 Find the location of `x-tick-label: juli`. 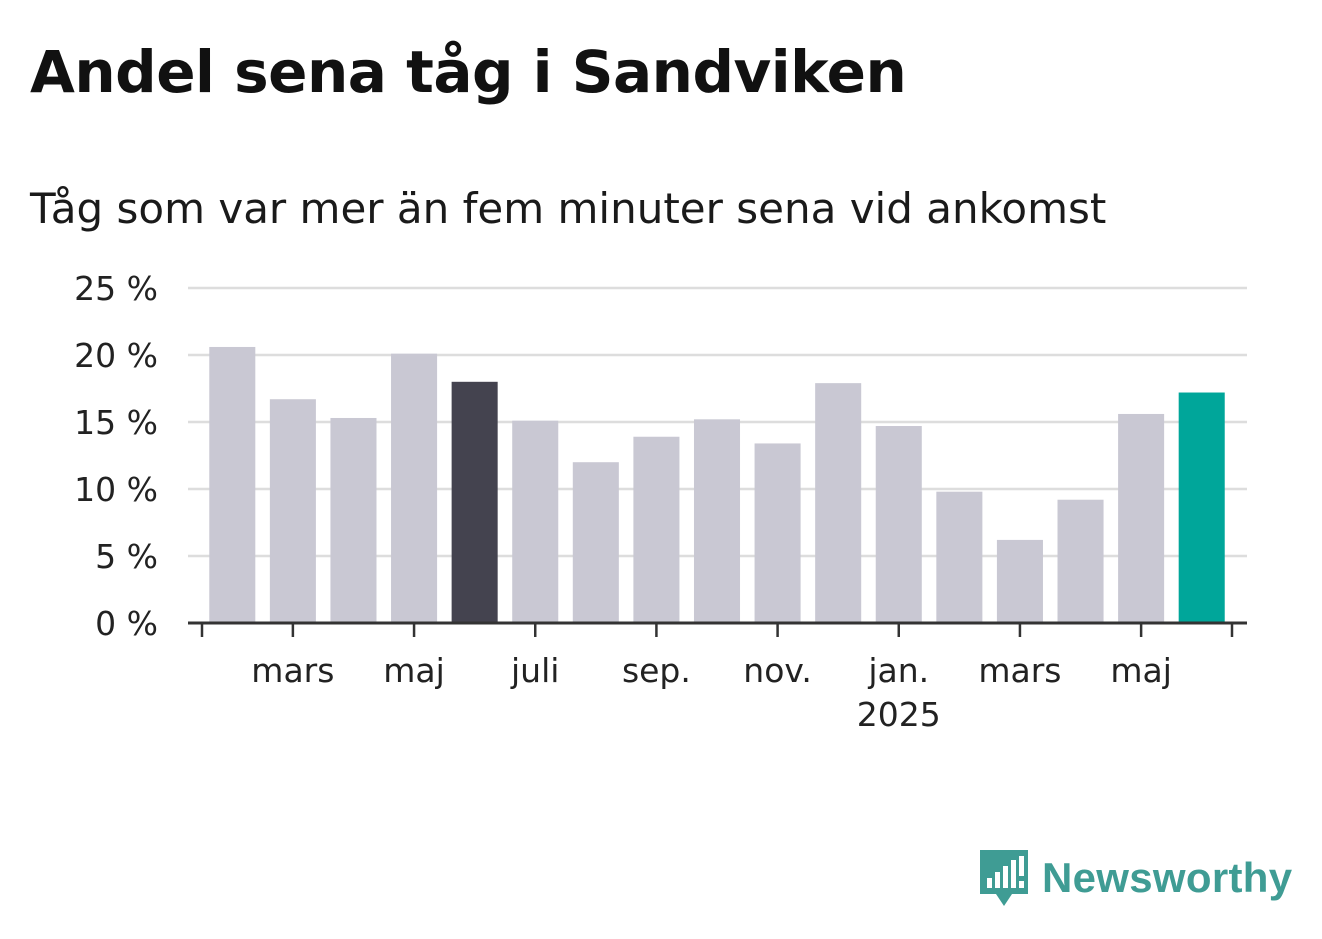

x-tick-label: juli is located at coordinates (534, 670).